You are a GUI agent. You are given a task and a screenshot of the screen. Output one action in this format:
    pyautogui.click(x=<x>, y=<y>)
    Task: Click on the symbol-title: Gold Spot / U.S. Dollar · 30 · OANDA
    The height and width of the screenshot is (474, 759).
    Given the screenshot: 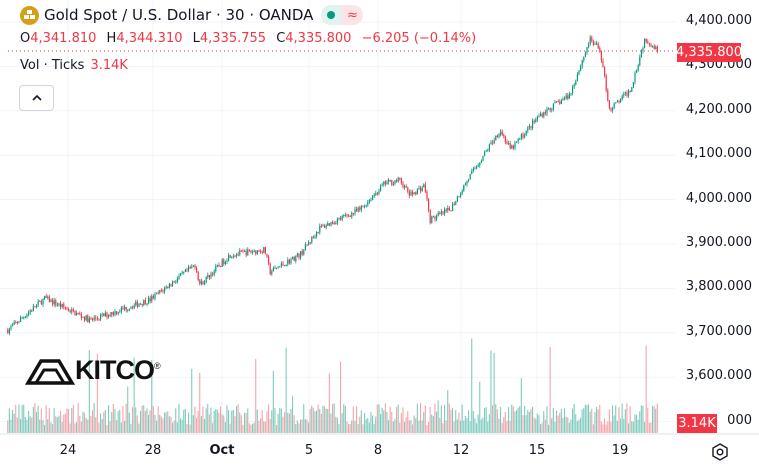 What is the action you would take?
    pyautogui.click(x=179, y=15)
    